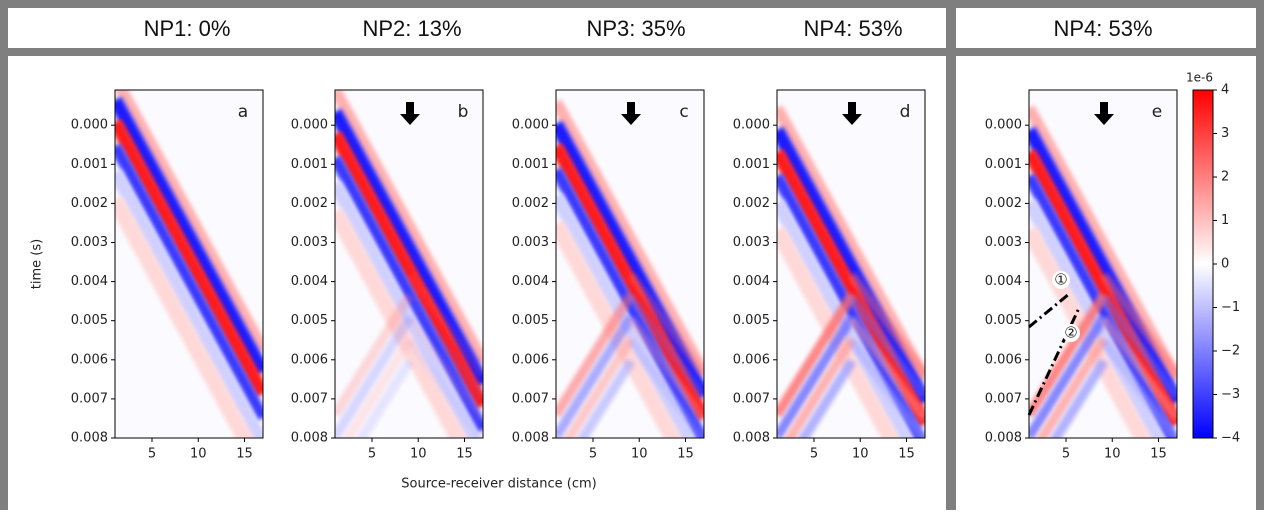 Image resolution: width=1264 pixels, height=514 pixels. I want to click on colorbar-tick-label: −3, so click(1230, 394).